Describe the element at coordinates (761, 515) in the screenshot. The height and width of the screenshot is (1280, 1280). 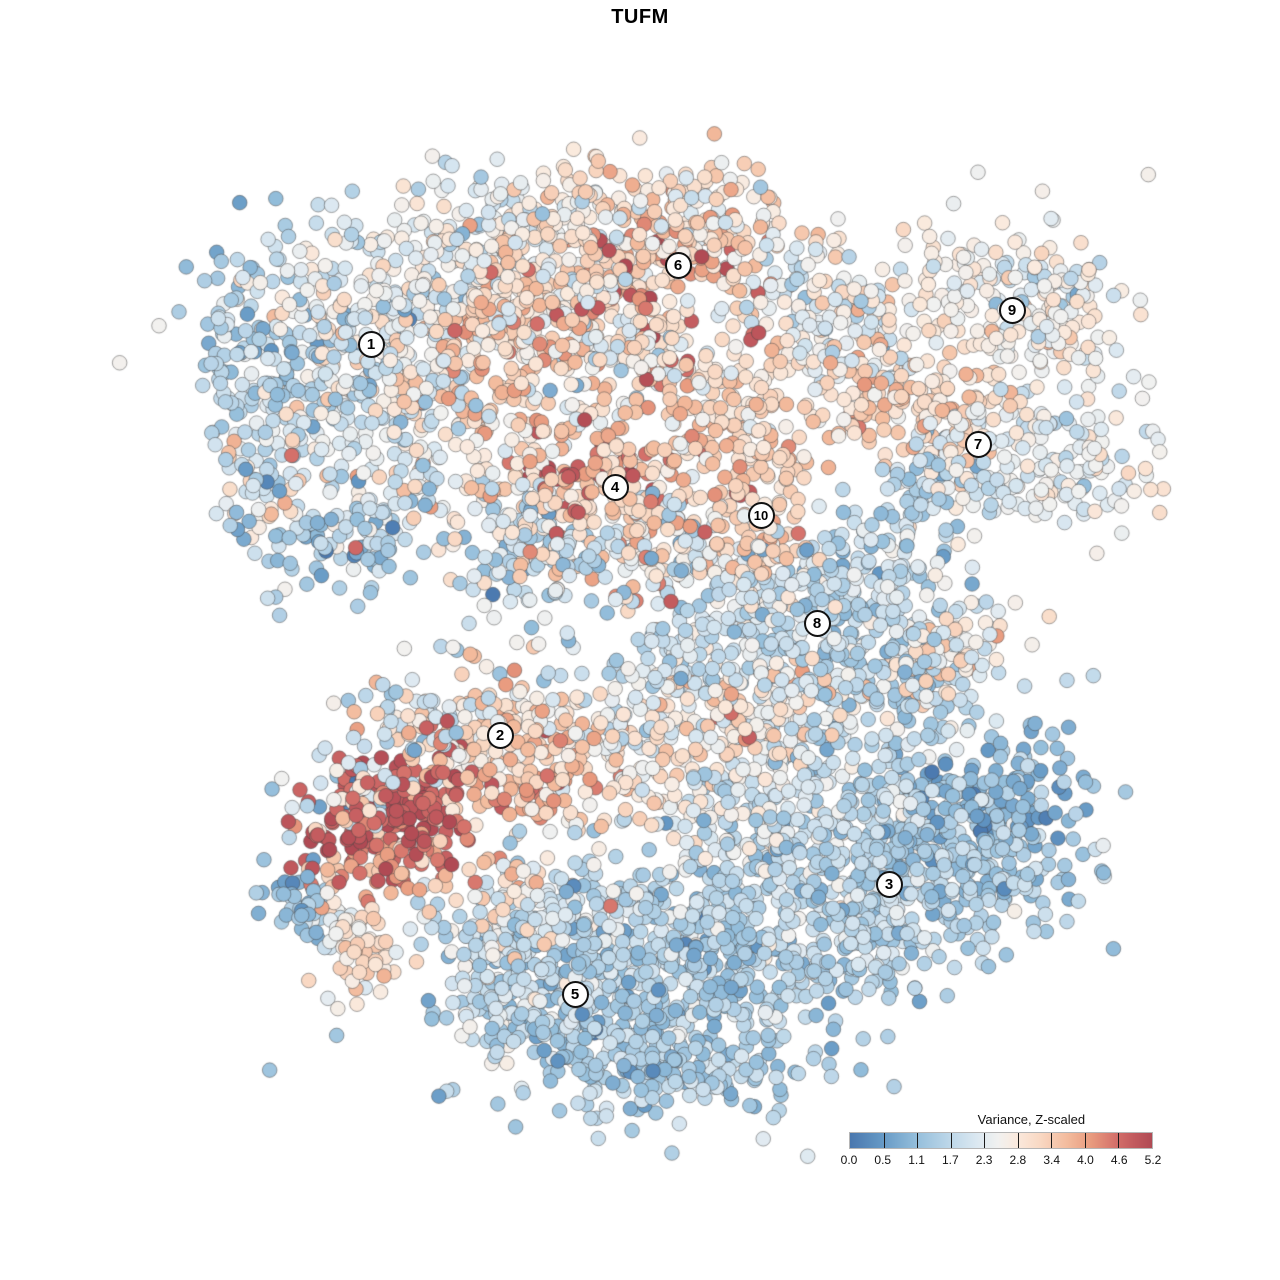
I see `cluster-badge-10: 10` at that location.